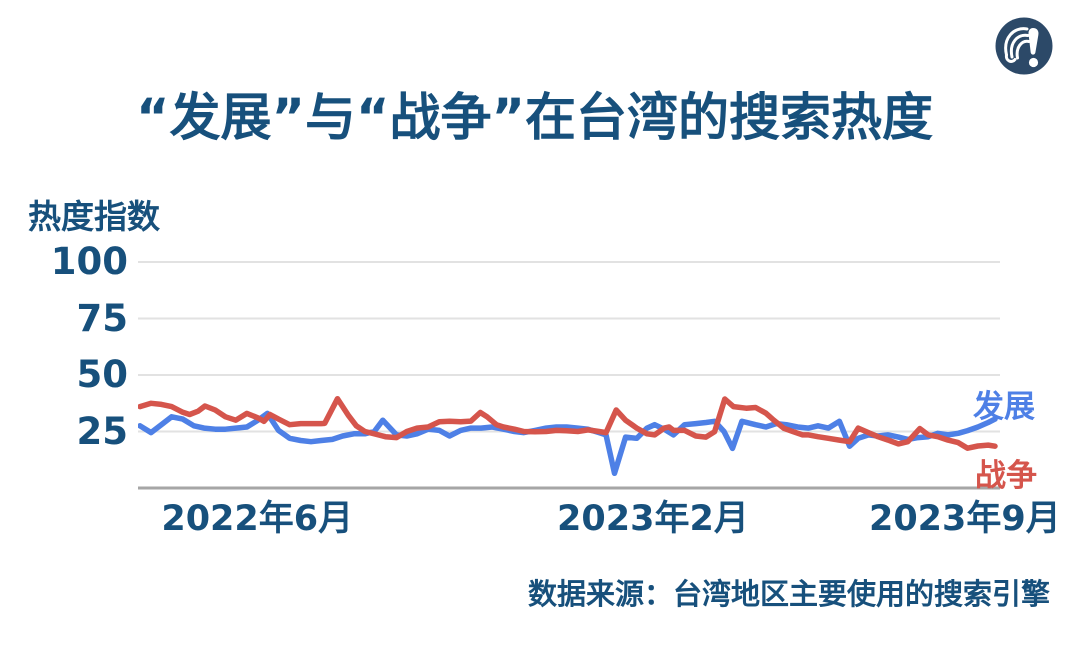 This screenshot has height=647, width=1069. Describe the element at coordinates (964, 519) in the screenshot. I see `x-tick-label: 2023年9月` at that location.